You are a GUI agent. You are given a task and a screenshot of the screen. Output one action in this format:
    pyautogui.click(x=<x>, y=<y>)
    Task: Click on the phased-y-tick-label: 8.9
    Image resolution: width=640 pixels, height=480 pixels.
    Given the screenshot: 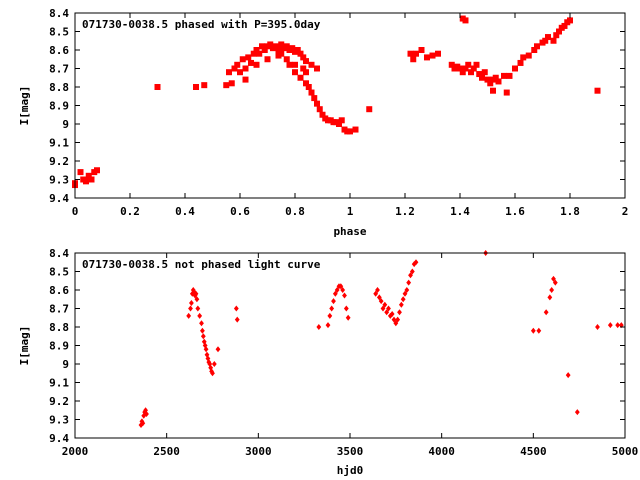 What is the action you would take?
    pyautogui.click(x=59, y=106)
    